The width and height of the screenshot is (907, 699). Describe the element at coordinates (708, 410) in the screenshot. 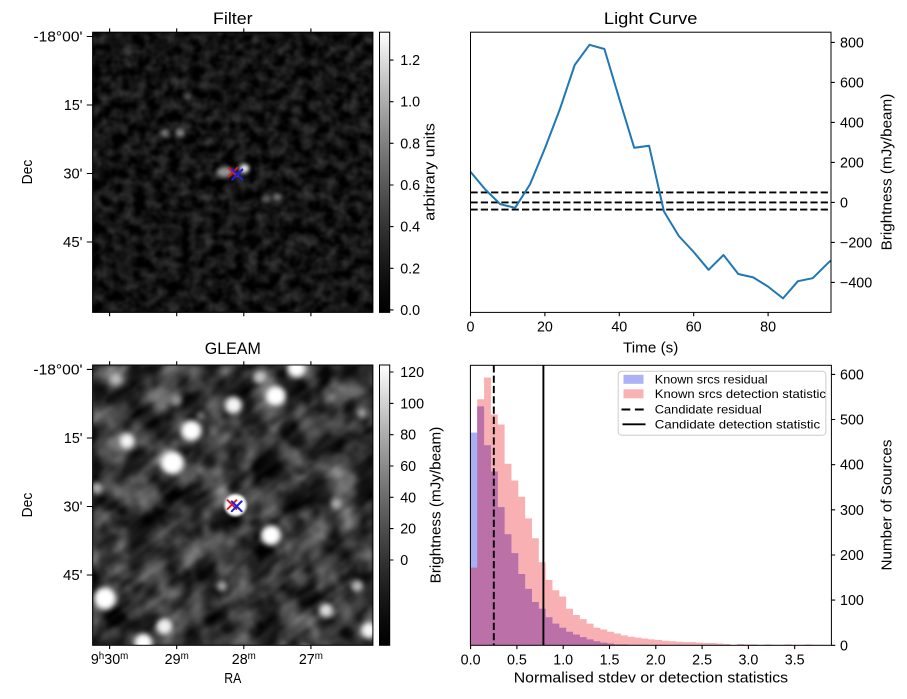

I see `svg-text: Candidate residual` at that location.